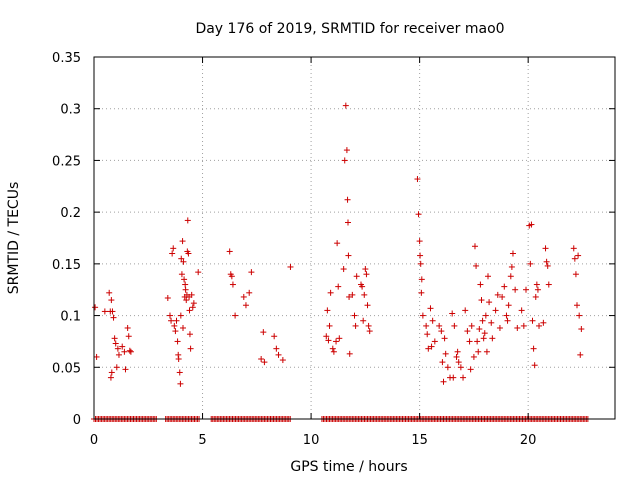 This screenshot has height=480, width=640. I want to click on x-tick-label: 15, so click(419, 440).